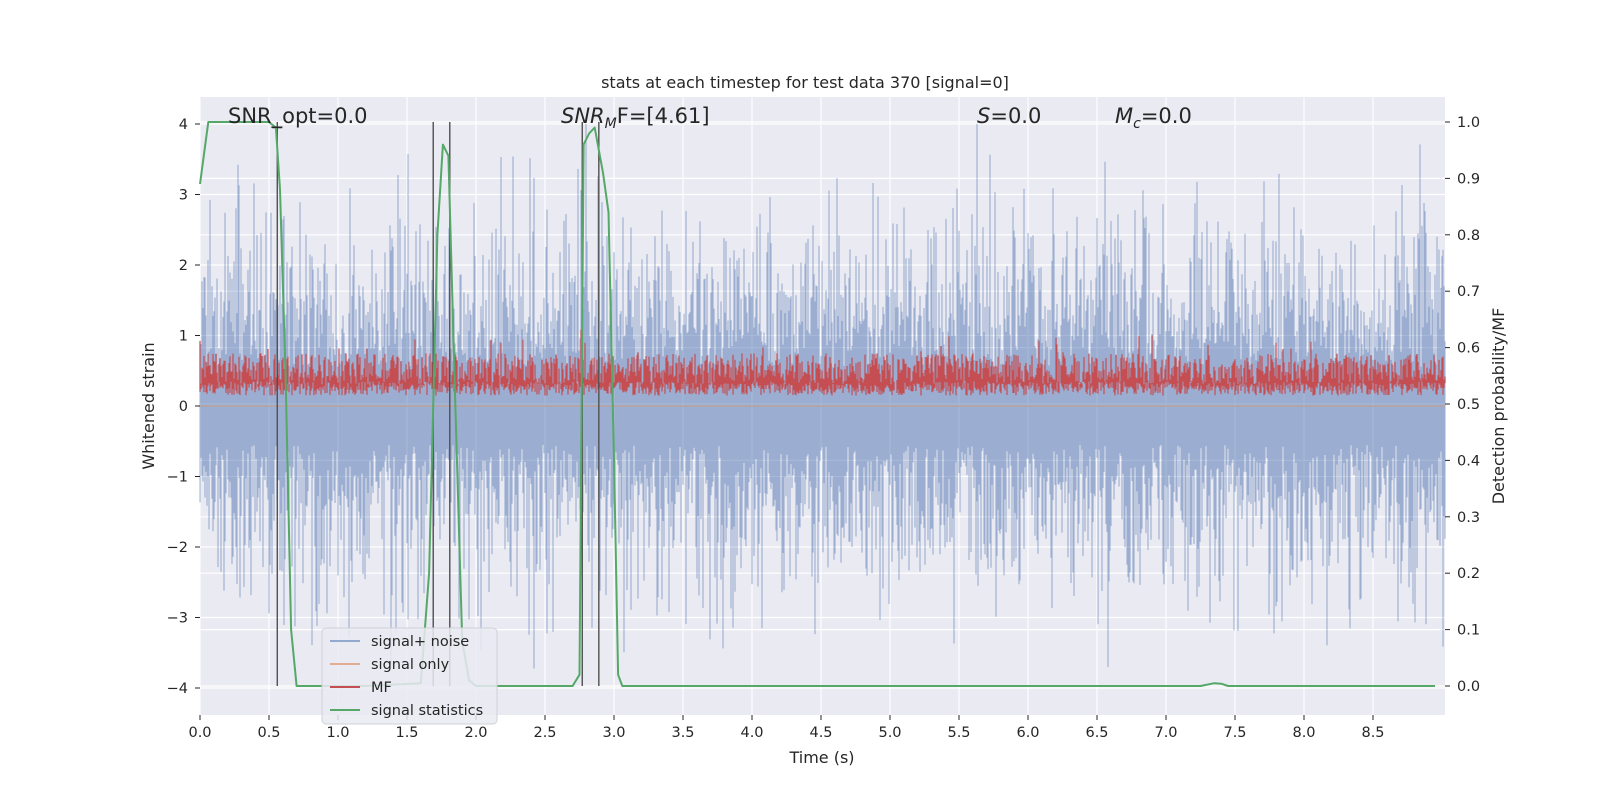 Image resolution: width=1600 pixels, height=800 pixels. I want to click on y-right-tick-label: 1.0, so click(1468, 123).